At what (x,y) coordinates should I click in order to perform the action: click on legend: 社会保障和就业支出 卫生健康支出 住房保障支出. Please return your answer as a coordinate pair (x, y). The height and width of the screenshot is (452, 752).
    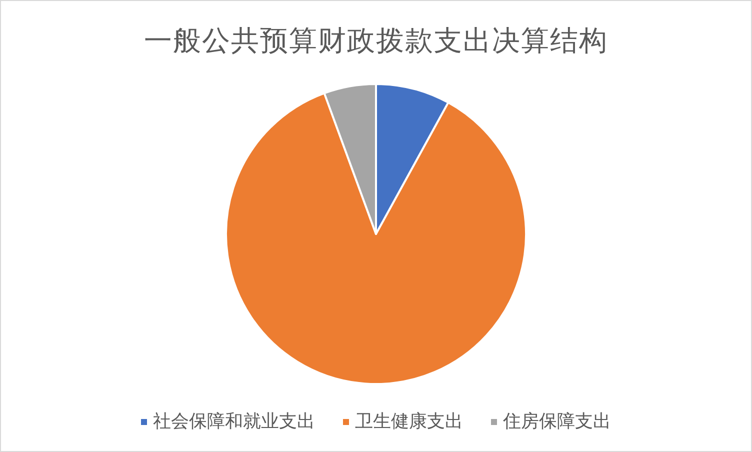
    Looking at the image, I should click on (376, 421).